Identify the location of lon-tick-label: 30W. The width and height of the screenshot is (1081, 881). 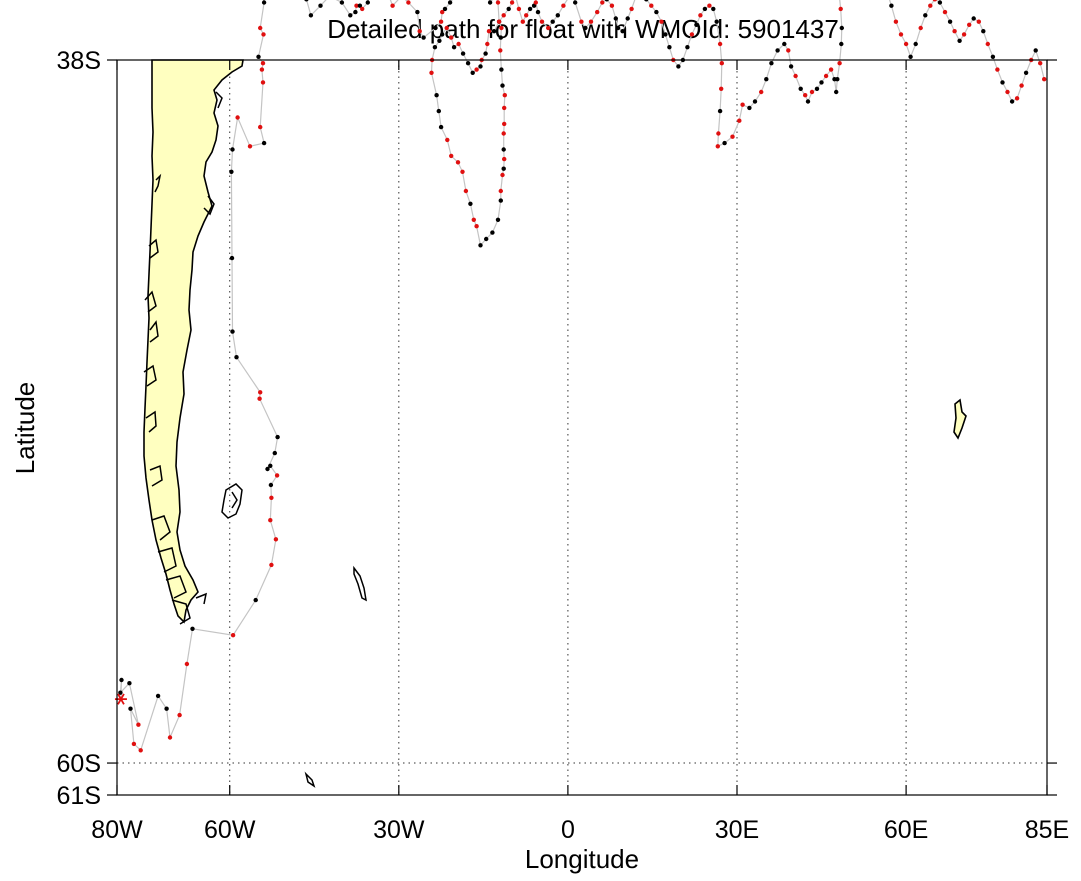
(399, 830).